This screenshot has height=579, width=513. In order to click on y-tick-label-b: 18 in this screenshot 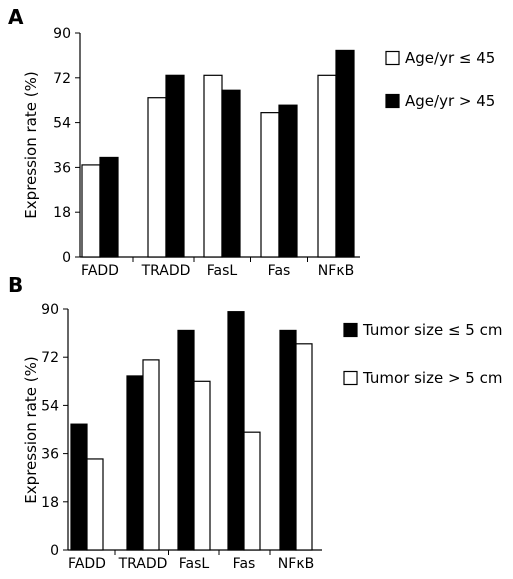, I will do `click(50, 503)`.